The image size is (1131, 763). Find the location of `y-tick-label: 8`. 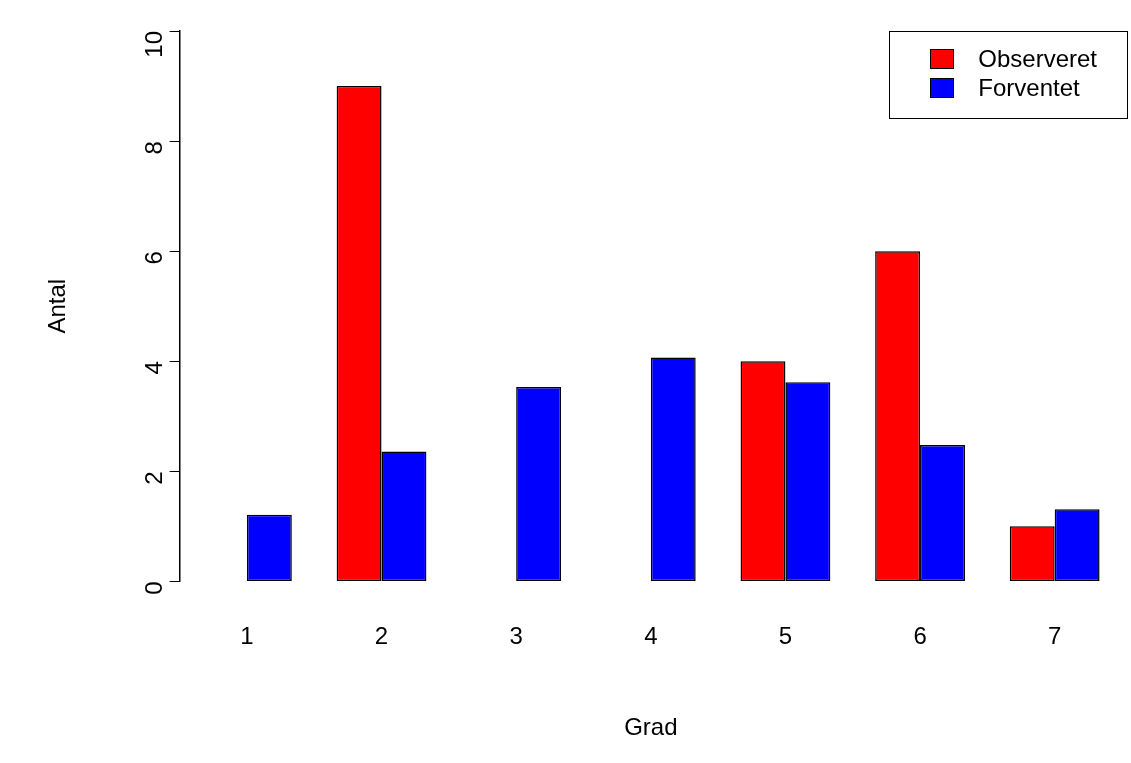

y-tick-label: 8 is located at coordinates (154, 148).